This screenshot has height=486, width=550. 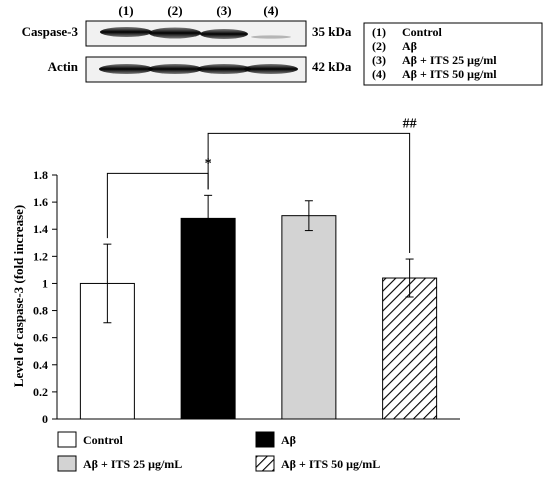 What do you see at coordinates (379, 74) in the screenshot?
I see `blot-key-num-4: (4)` at bounding box center [379, 74].